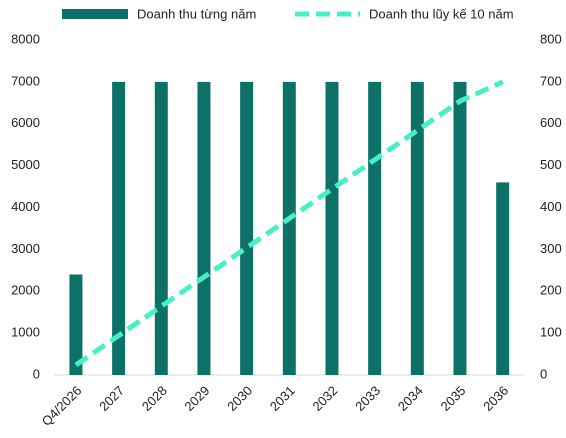 The image size is (566, 438). What do you see at coordinates (154, 398) in the screenshot?
I see `x-tick-label: 2028` at bounding box center [154, 398].